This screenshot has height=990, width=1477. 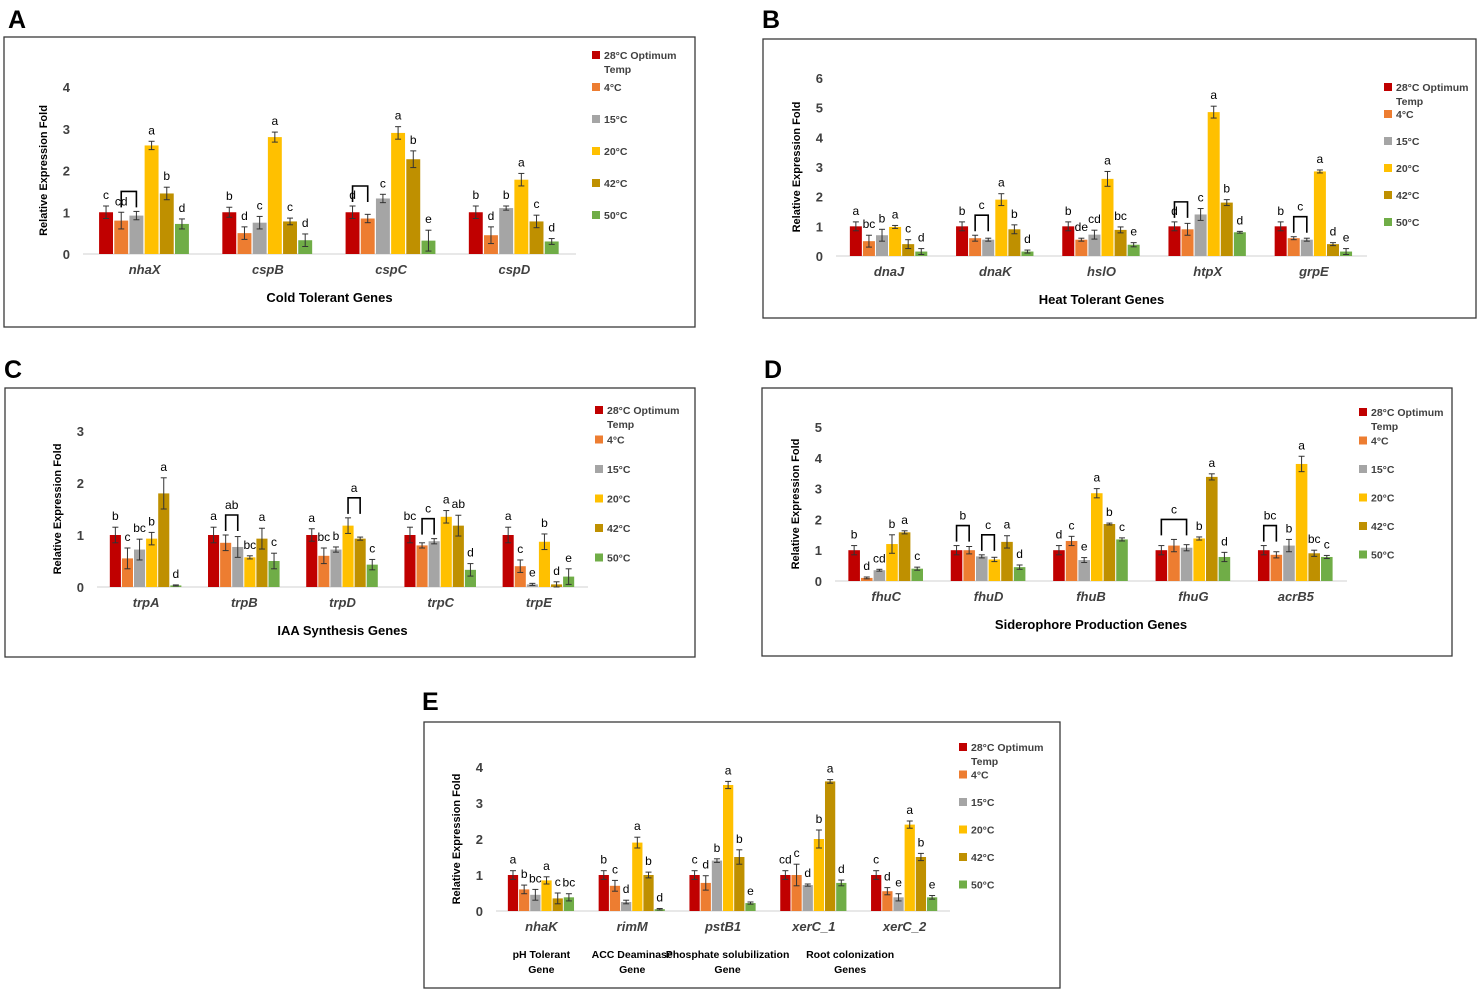 I want to click on panel-letter: D, so click(x=773, y=370).